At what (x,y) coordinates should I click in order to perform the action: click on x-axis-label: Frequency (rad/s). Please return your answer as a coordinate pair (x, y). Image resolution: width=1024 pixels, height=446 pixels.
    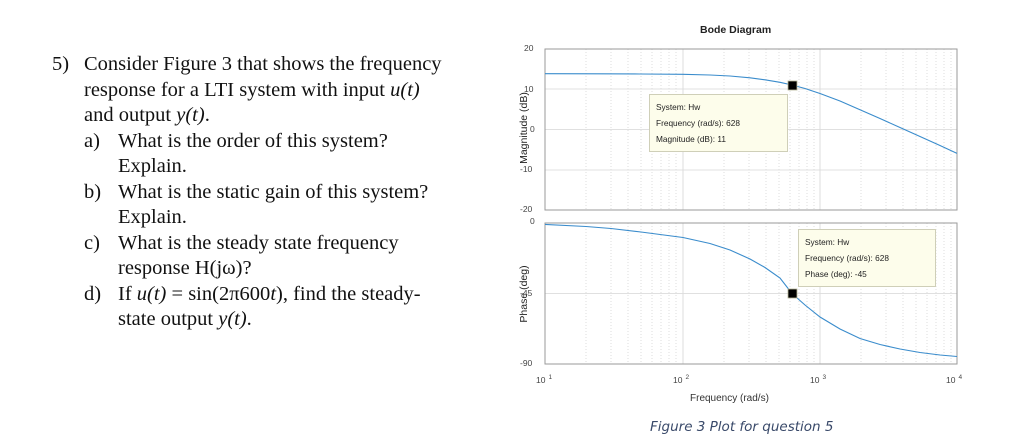
    Looking at the image, I should click on (729, 398).